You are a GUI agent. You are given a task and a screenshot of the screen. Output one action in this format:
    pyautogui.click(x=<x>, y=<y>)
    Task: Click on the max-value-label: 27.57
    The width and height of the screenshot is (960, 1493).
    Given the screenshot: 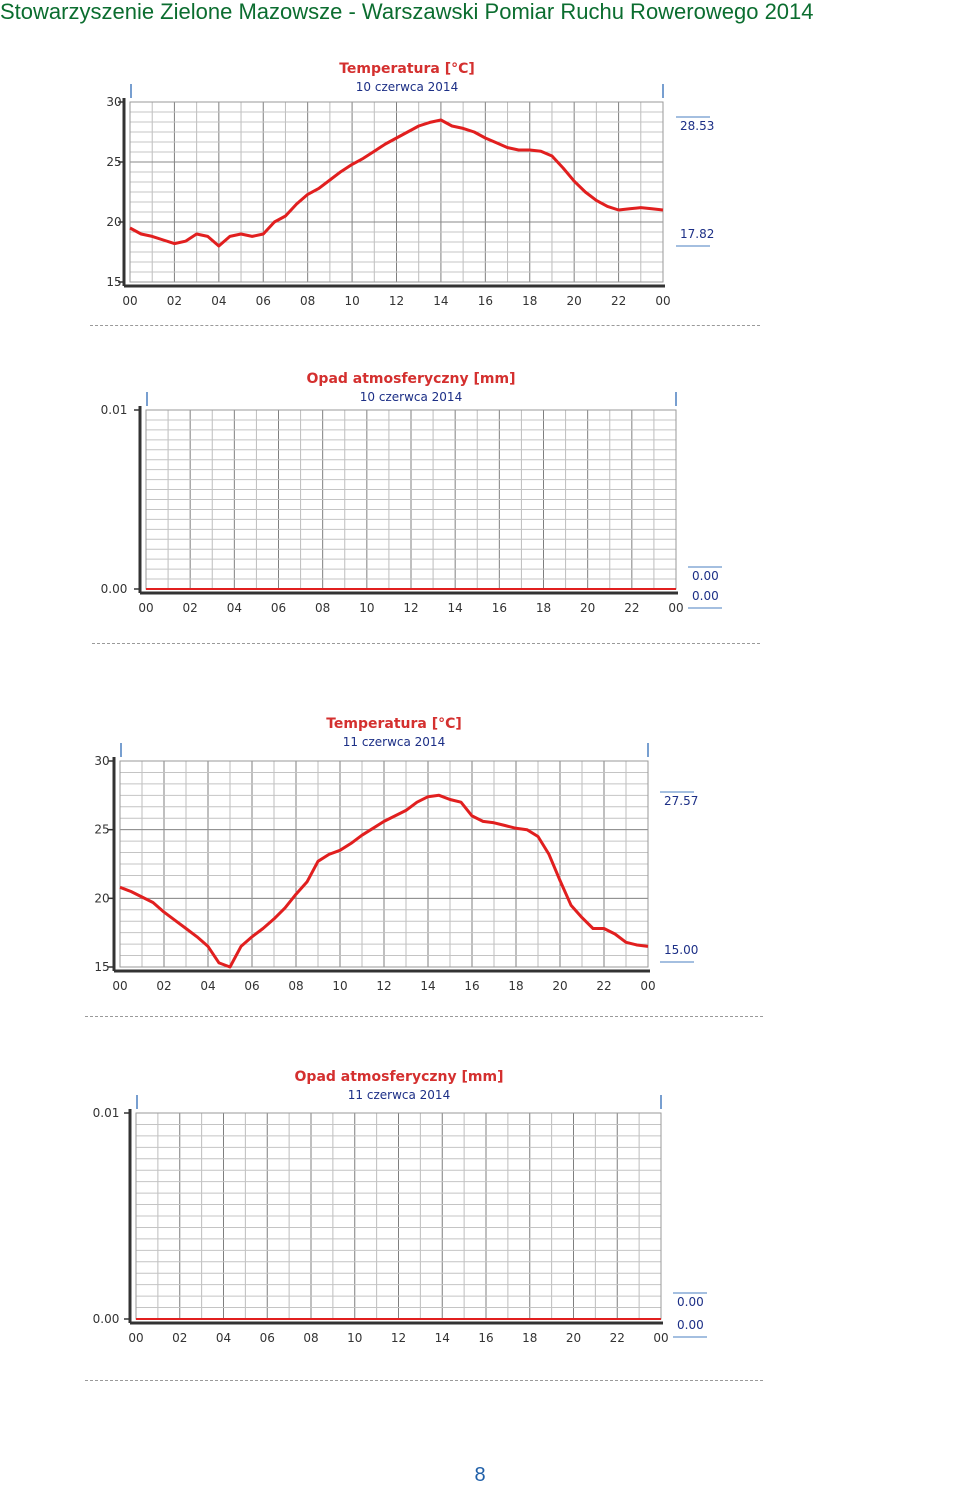 What is the action you would take?
    pyautogui.click(x=681, y=801)
    